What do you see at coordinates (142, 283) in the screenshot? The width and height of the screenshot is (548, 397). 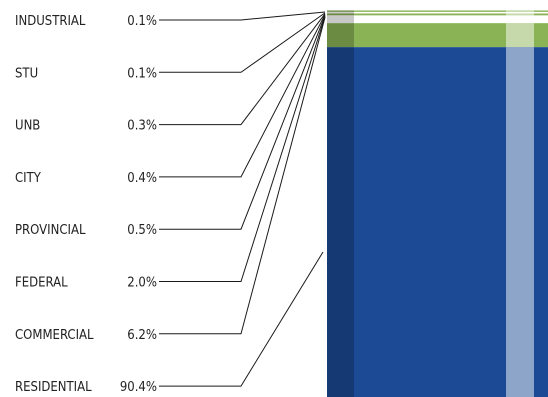 I see `value-label-federal: 2.0%` at bounding box center [142, 283].